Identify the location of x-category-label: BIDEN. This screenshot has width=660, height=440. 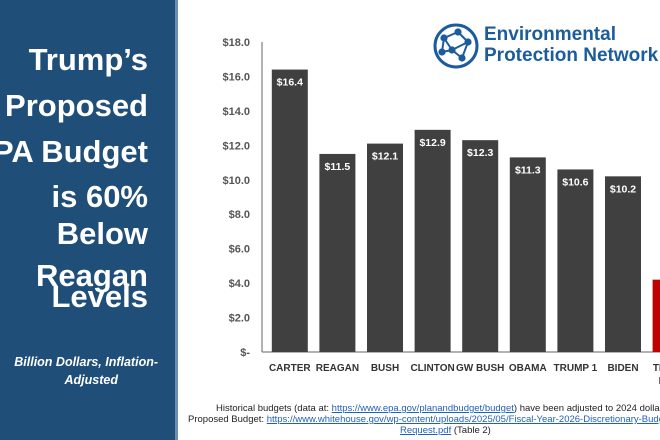
(622, 368).